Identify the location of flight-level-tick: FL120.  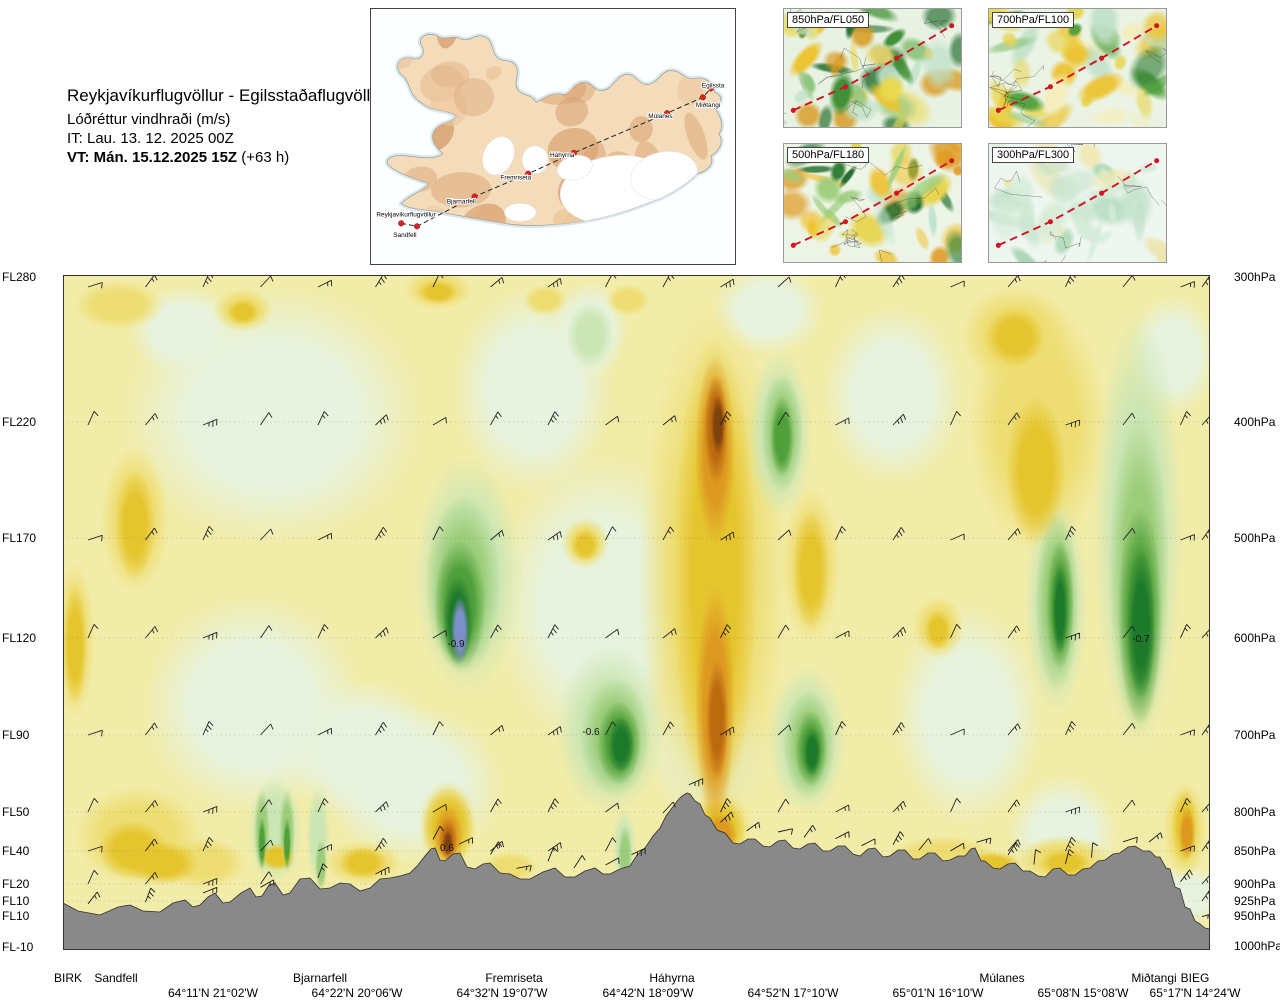
(19, 638).